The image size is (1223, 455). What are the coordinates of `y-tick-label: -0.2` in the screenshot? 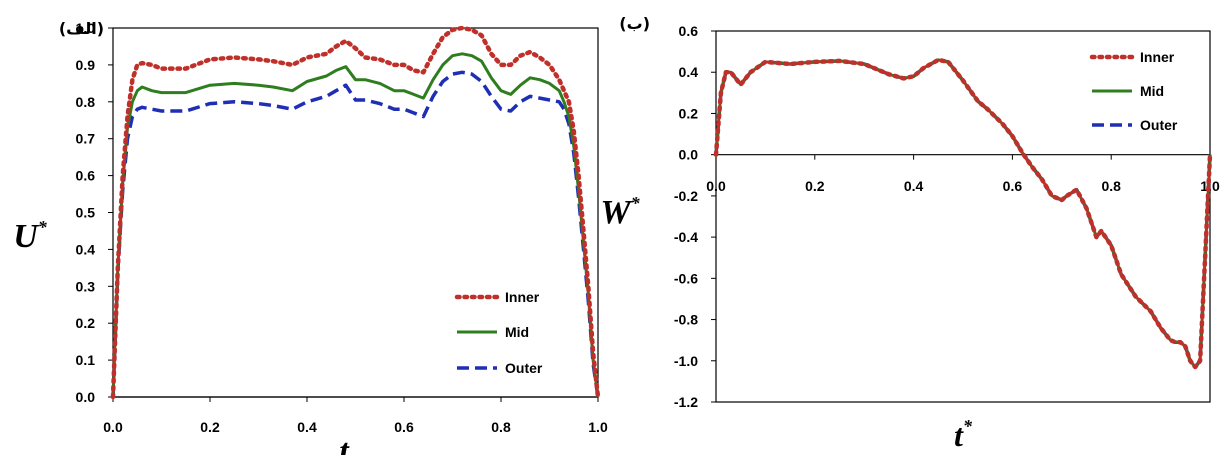 It's located at (686, 196).